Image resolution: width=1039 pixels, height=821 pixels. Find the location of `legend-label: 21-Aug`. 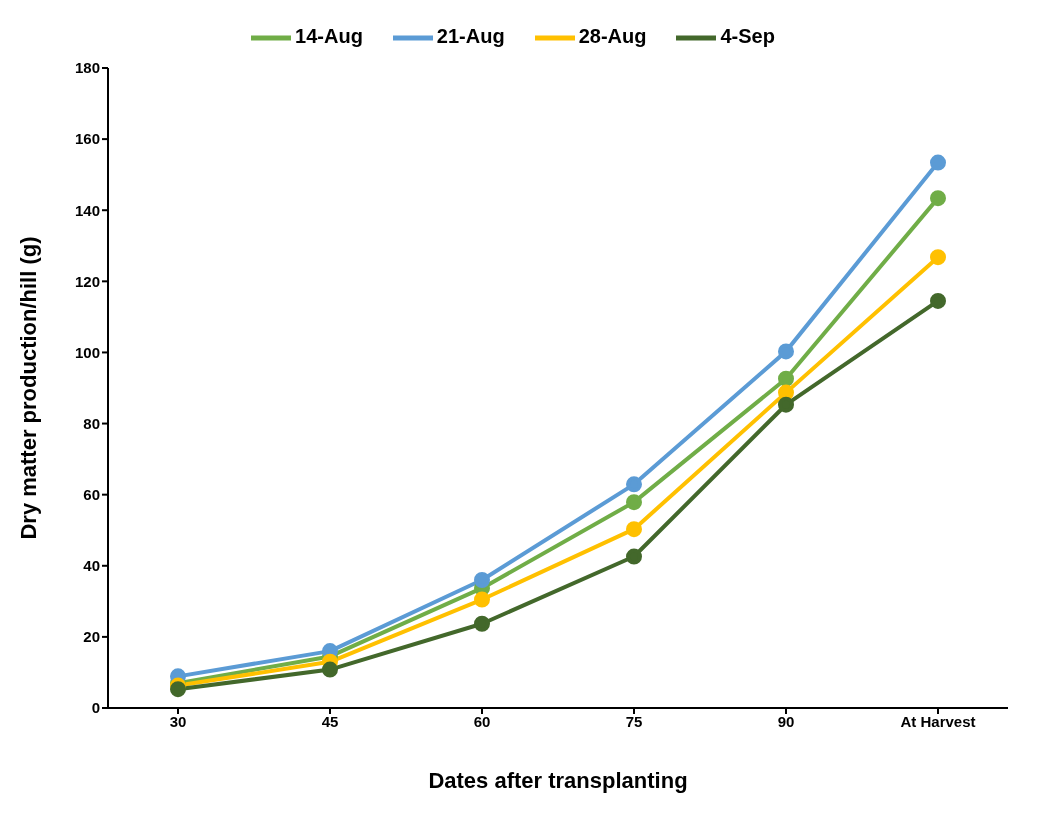

legend-label: 21-Aug is located at coordinates (470, 36).